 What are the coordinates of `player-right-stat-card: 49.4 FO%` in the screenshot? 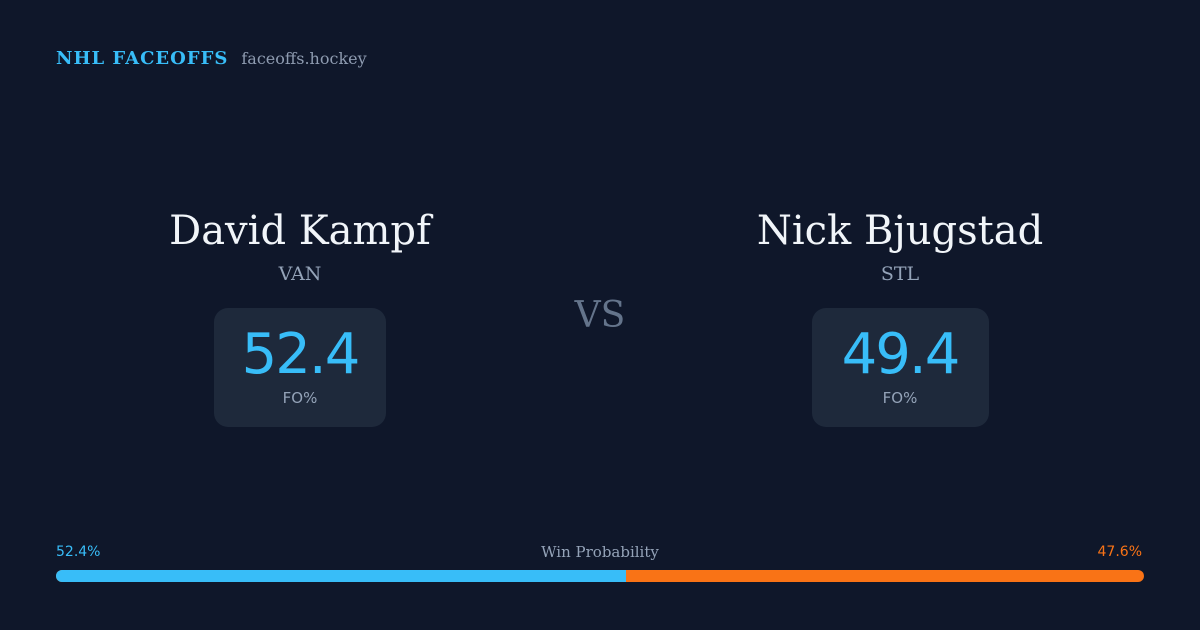 It's located at (900, 367).